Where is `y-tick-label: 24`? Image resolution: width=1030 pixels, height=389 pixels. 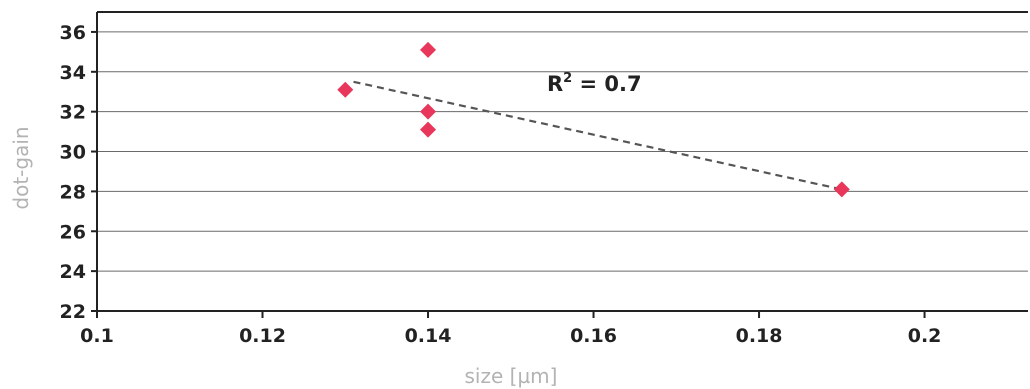 y-tick-label: 24 is located at coordinates (73, 272).